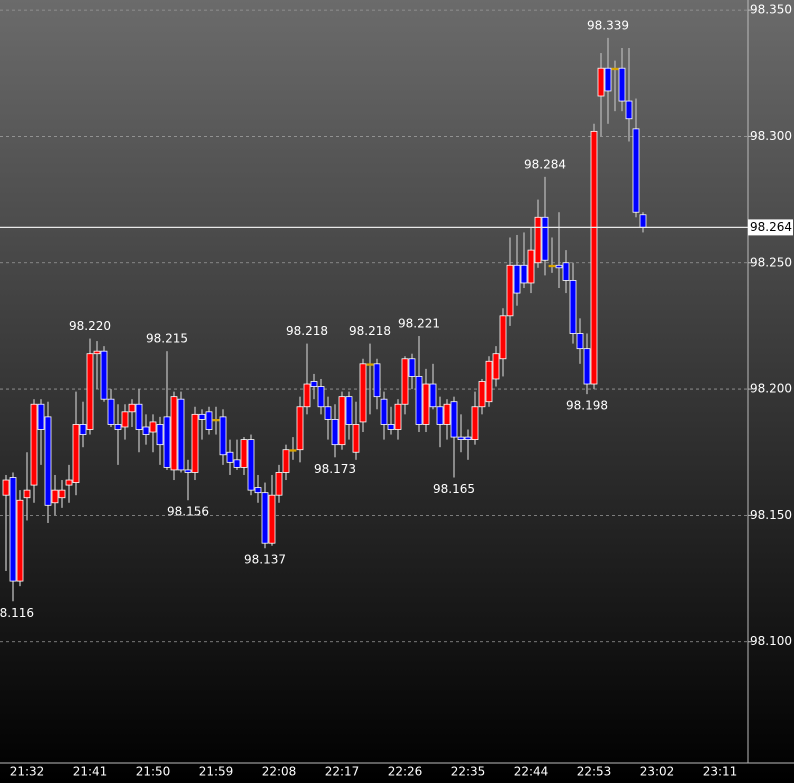  Describe the element at coordinates (771, 227) in the screenshot. I see `price-label: 98.264` at that location.